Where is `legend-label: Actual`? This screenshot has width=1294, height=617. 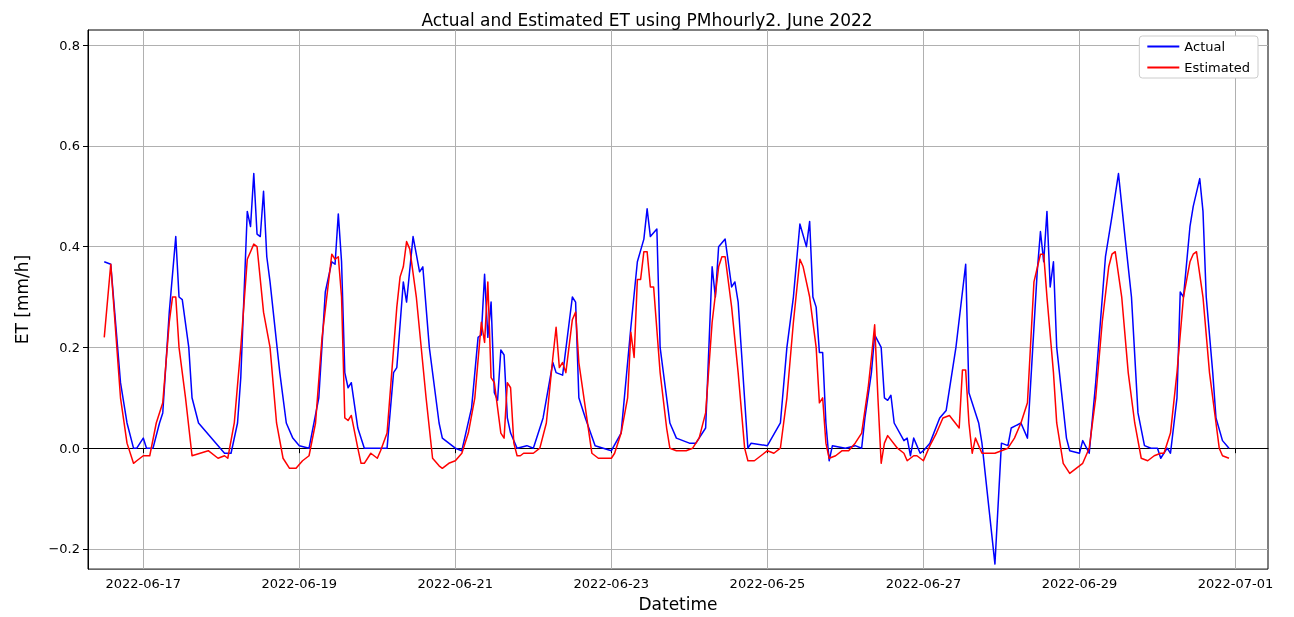
legend-label: Actual is located at coordinates (1205, 46).